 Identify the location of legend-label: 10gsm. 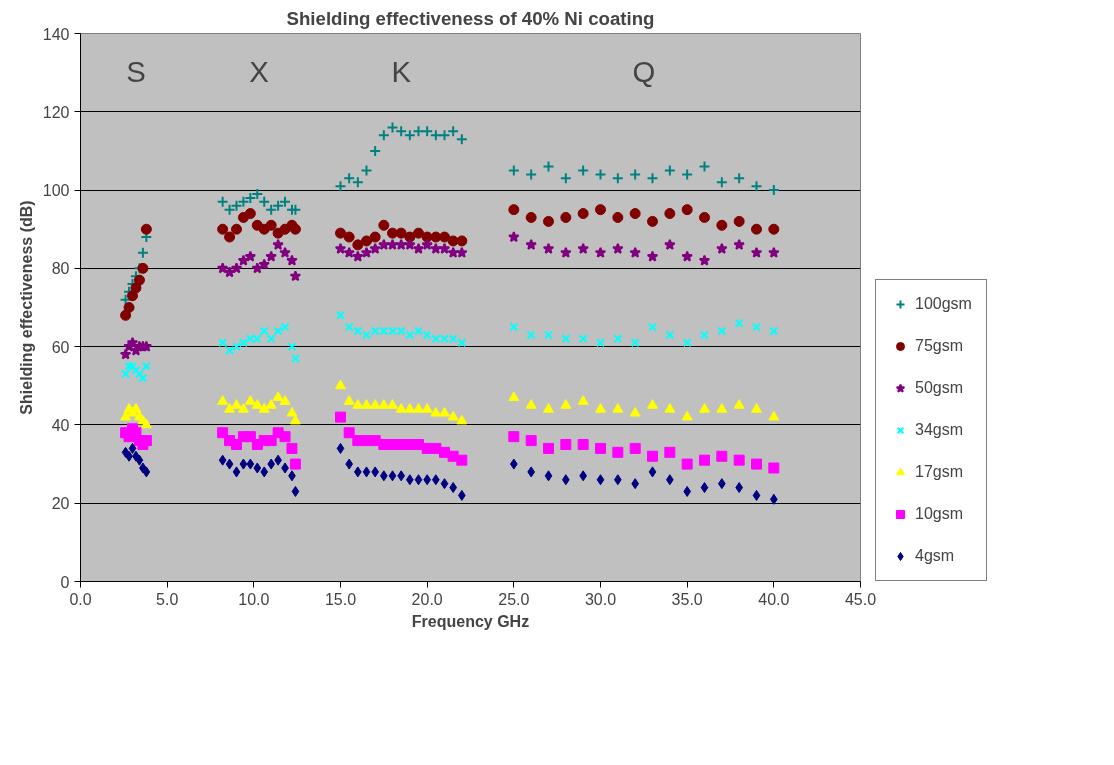
(939, 514).